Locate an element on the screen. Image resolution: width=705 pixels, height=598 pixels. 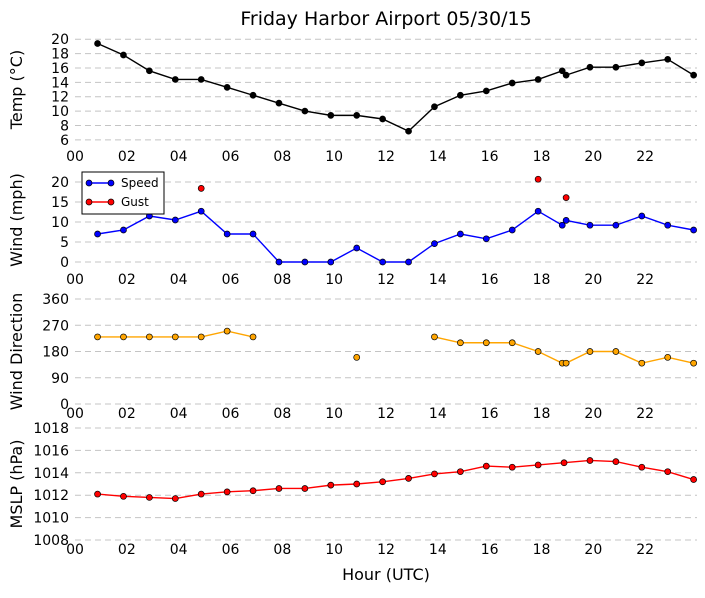
y-tick-label: 12 is located at coordinates (60, 98).